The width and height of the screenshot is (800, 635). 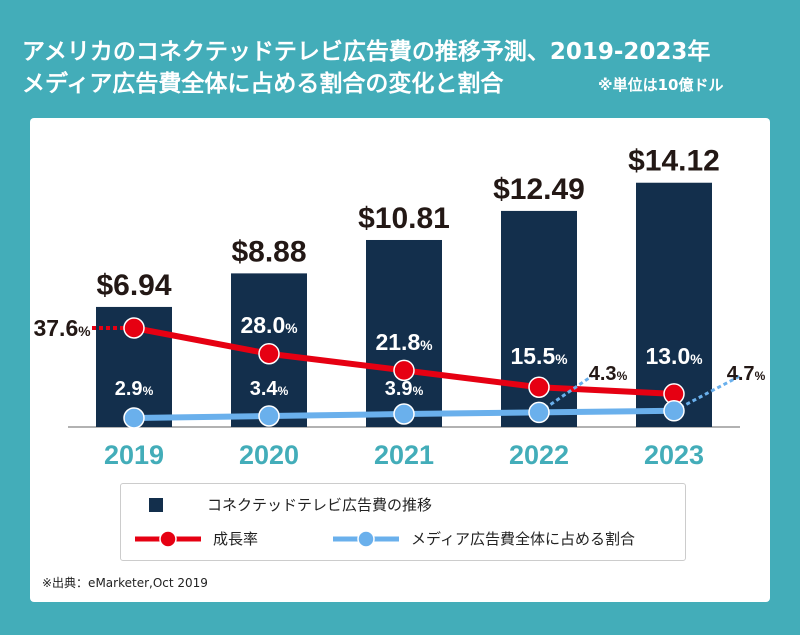 I want to click on legend-item-growth: 成長率, so click(x=195, y=538).